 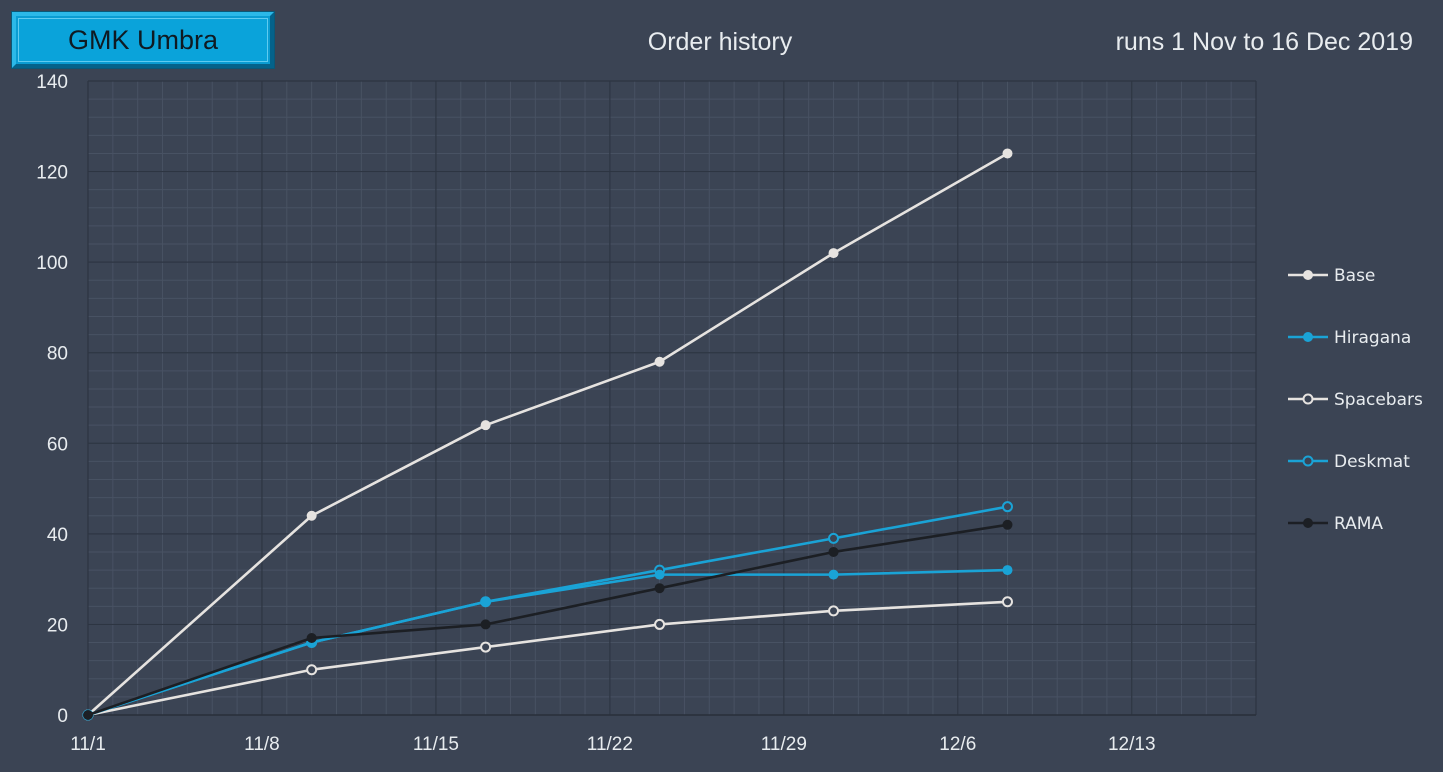 I want to click on y-tick-label: 60, so click(x=57, y=444).